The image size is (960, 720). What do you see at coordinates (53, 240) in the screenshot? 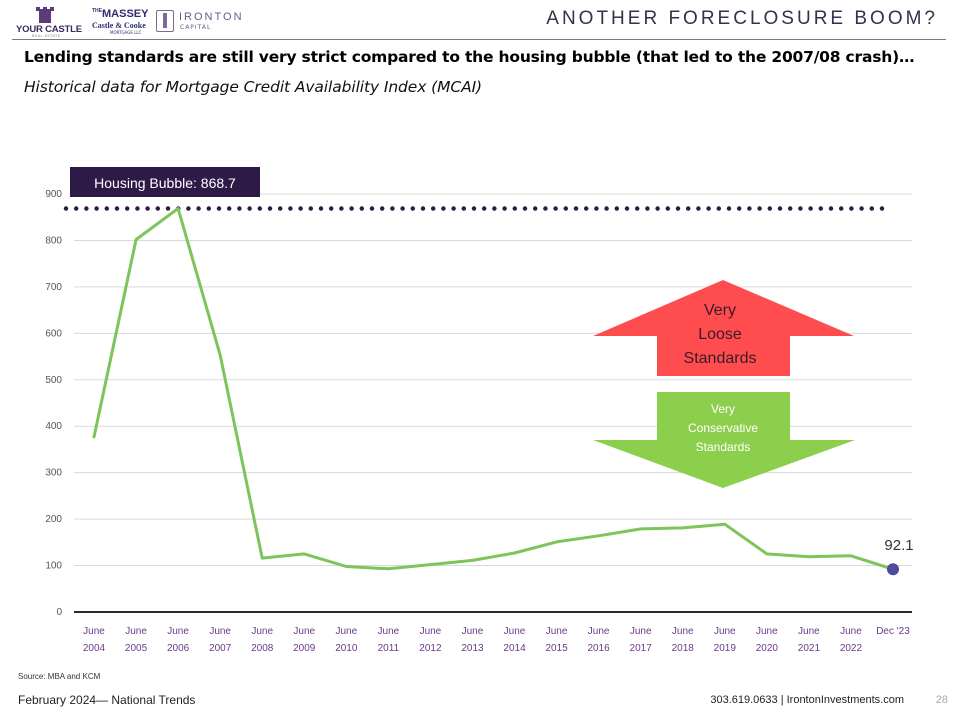
I see `y-tick-label: 800` at bounding box center [53, 240].